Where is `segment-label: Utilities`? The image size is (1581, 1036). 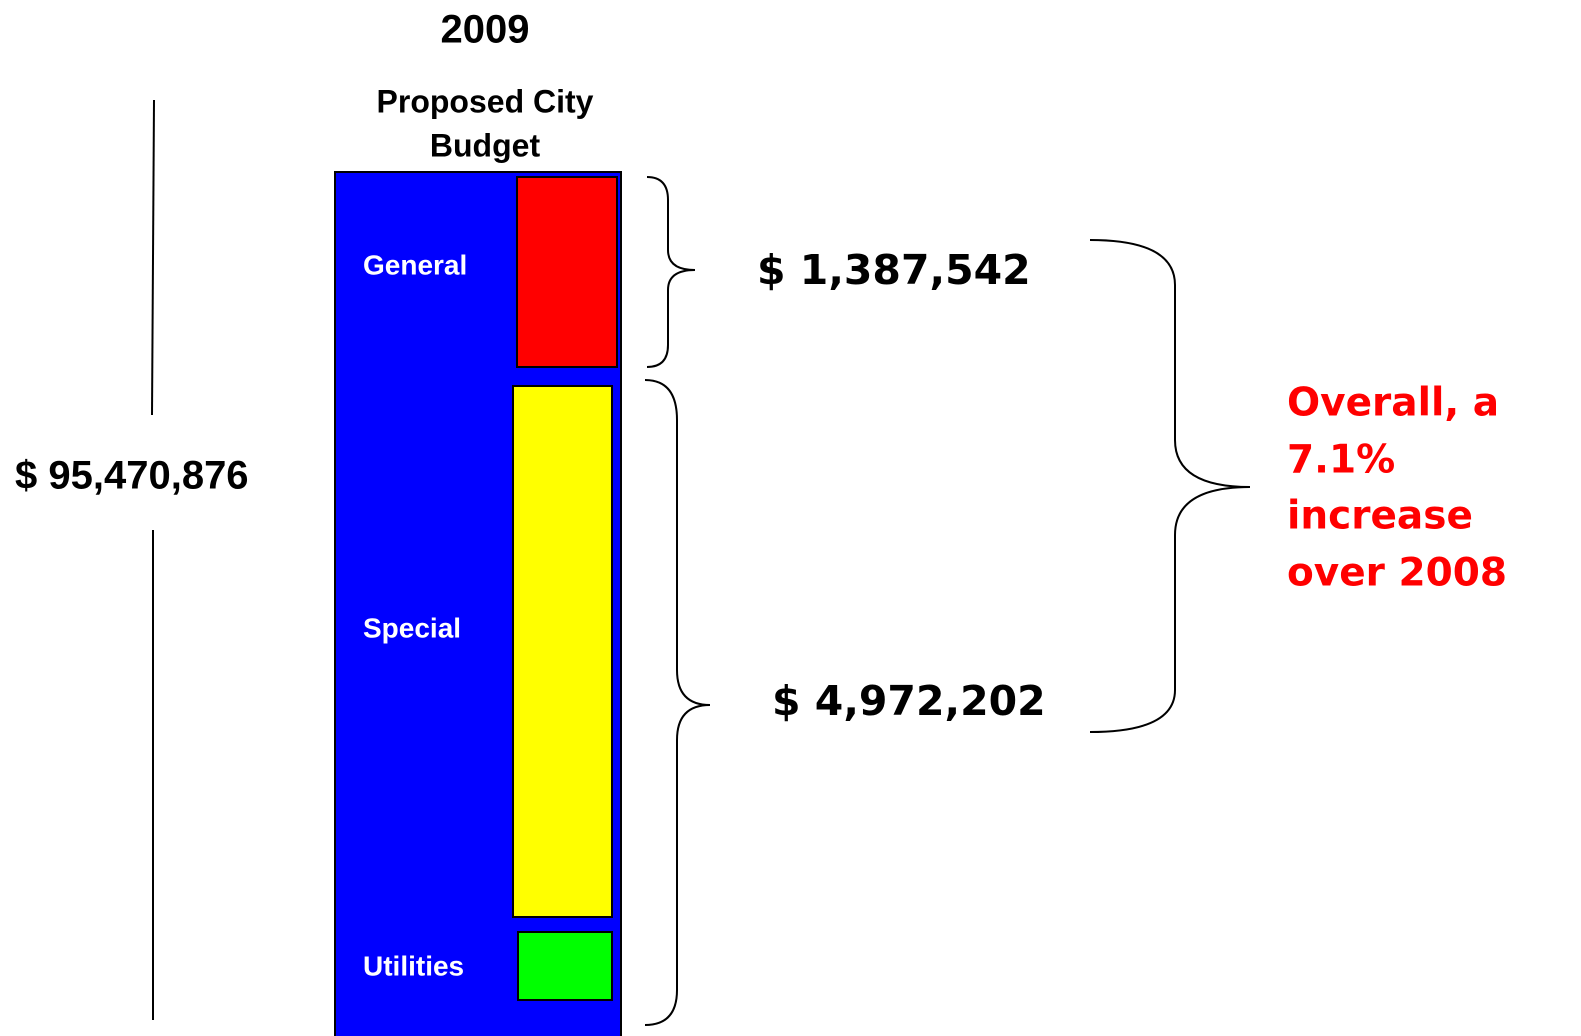
segment-label: Utilities is located at coordinates (413, 965).